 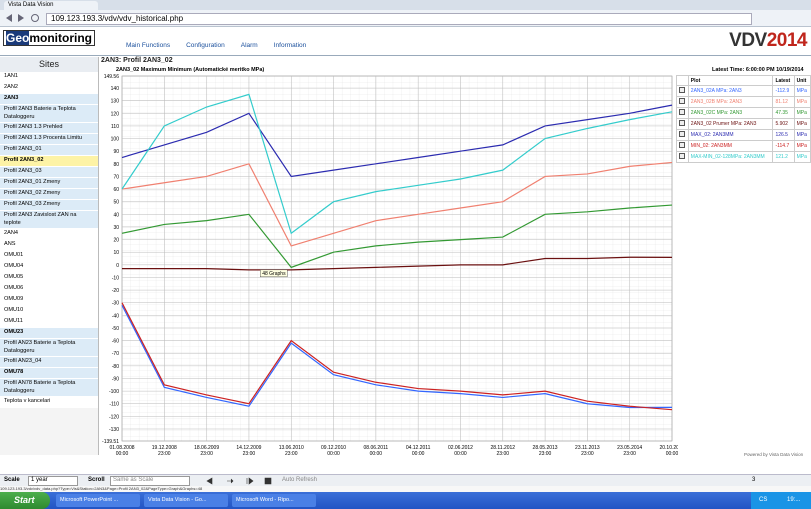 What do you see at coordinates (49, 362) in the screenshot?
I see `site-item: Profil AN23_04` at bounding box center [49, 362].